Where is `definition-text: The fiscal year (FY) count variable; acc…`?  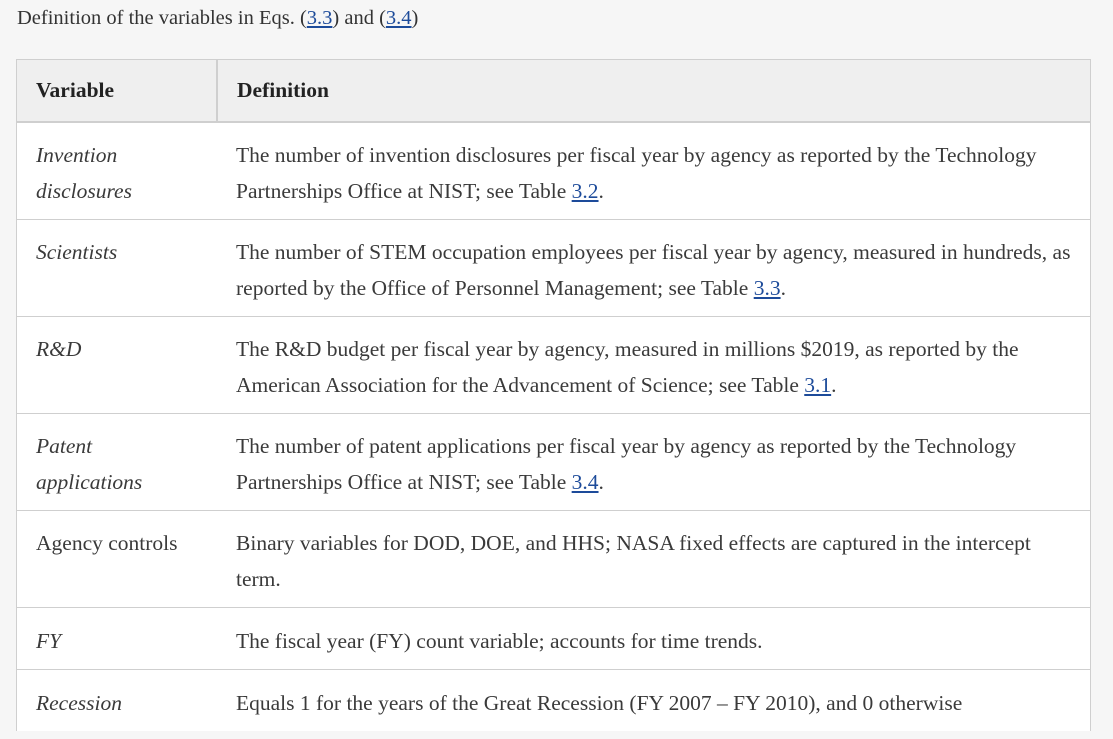
definition-text: The fiscal year (FY) count variable; acc… is located at coordinates (499, 641).